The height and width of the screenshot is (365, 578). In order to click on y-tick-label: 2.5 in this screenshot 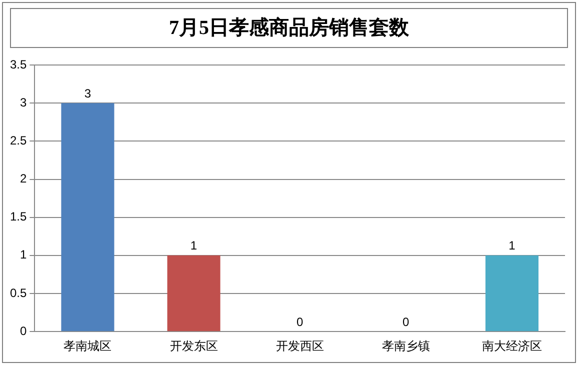, I will do `click(18, 140)`.